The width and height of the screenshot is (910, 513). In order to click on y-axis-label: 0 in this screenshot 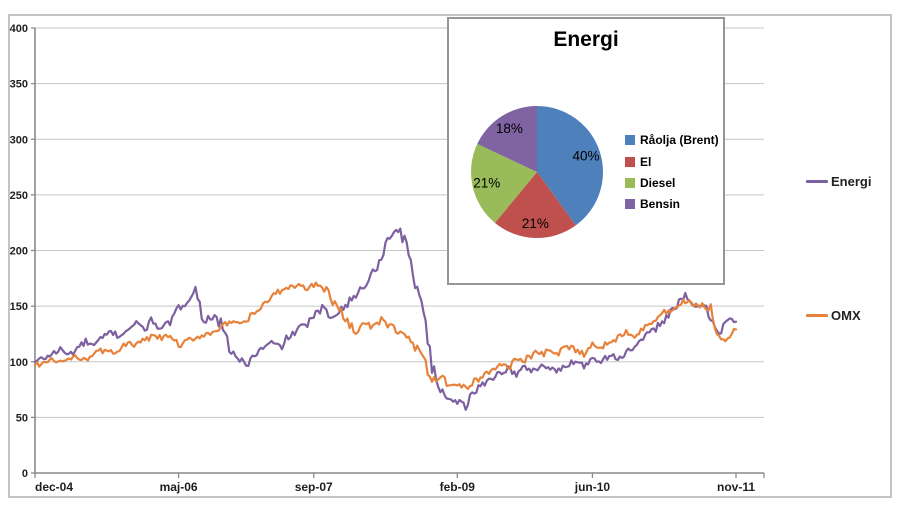, I will do `click(25, 474)`.